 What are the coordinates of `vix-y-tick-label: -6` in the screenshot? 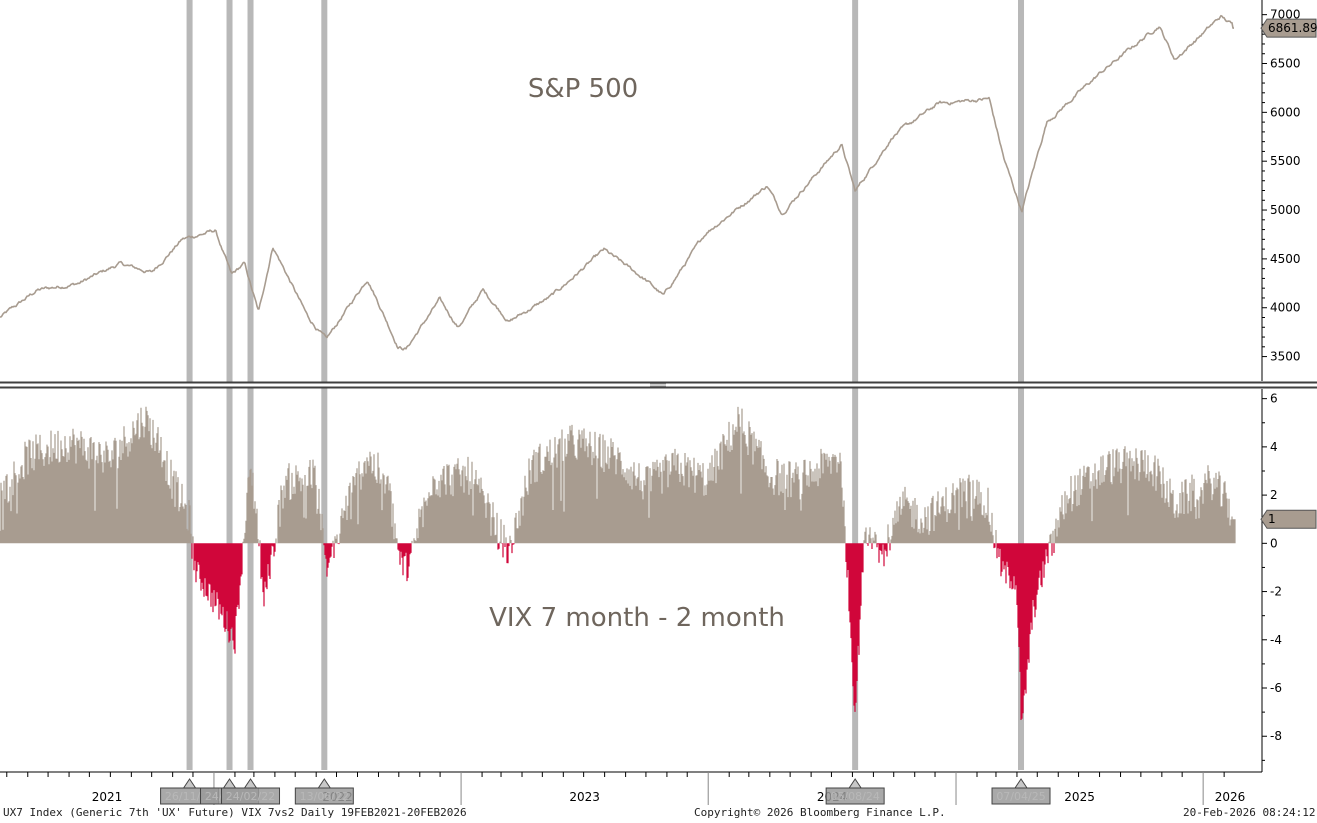 It's located at (1276, 688).